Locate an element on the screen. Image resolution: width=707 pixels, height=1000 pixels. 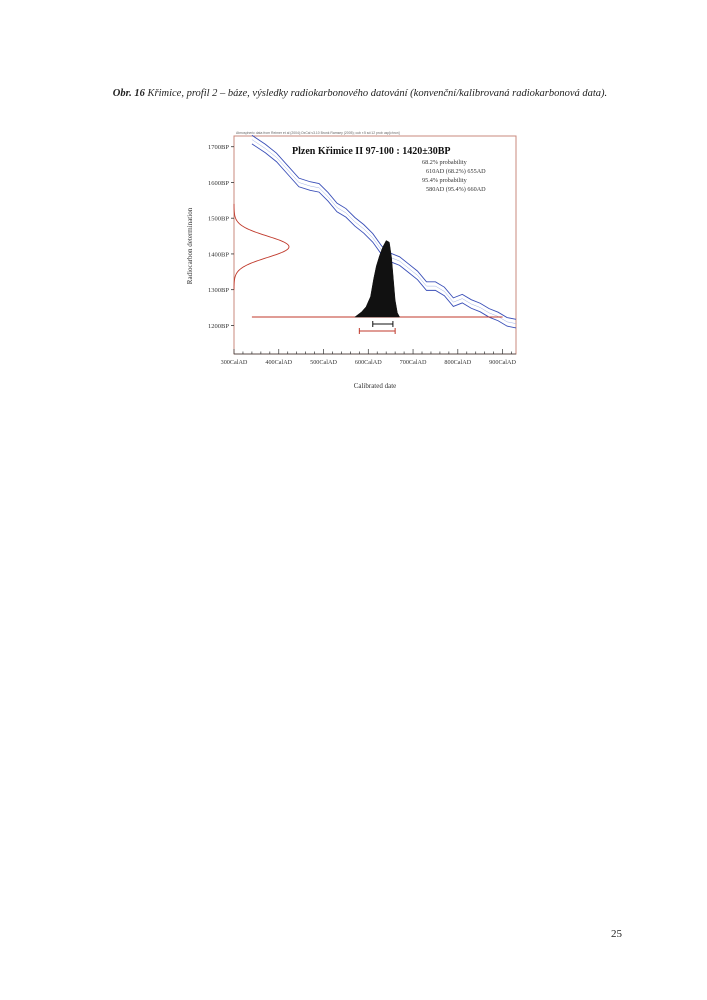
measurement-gaussian is located at coordinates (261, 246).